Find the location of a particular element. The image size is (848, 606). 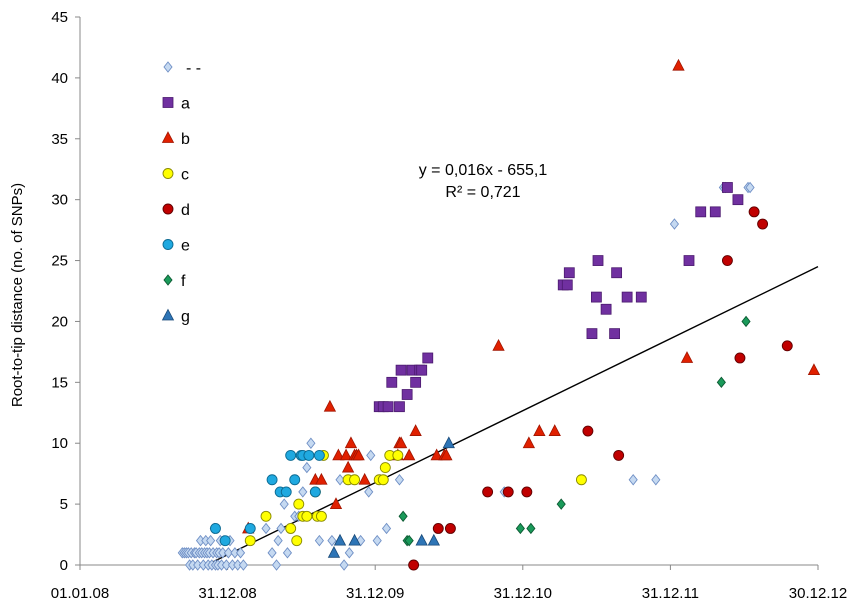

y-tick-label: 20 is located at coordinates (59, 321).